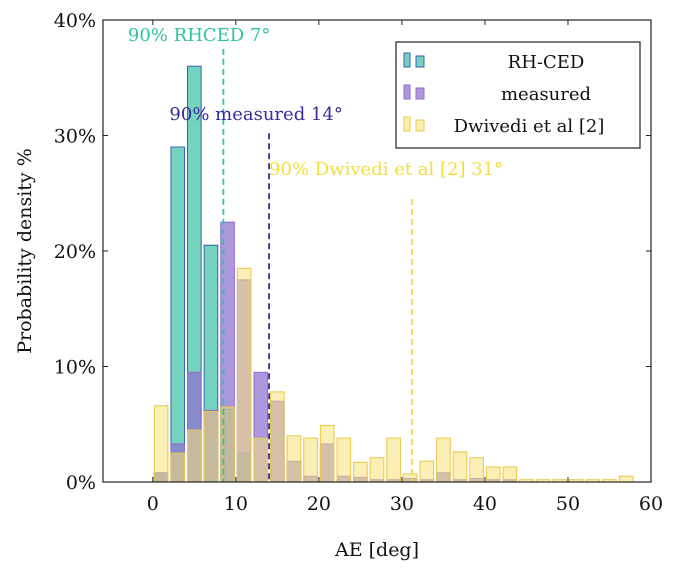  I want to click on y-tick-label-4: 40%, so click(75, 21).